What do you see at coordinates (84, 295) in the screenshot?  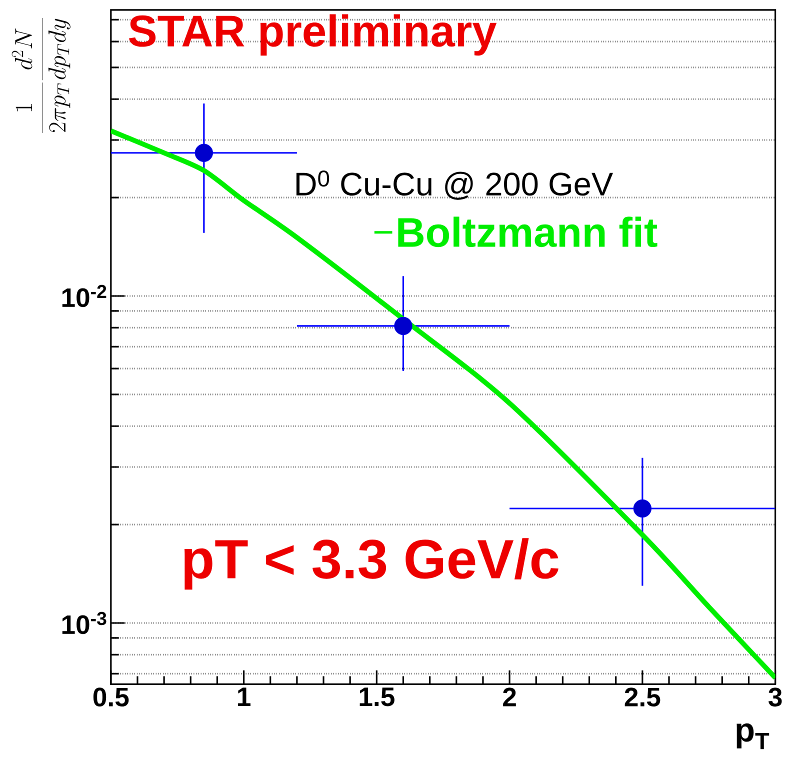 I see `y-tick-label: 10$^{-2}$` at bounding box center [84, 295].